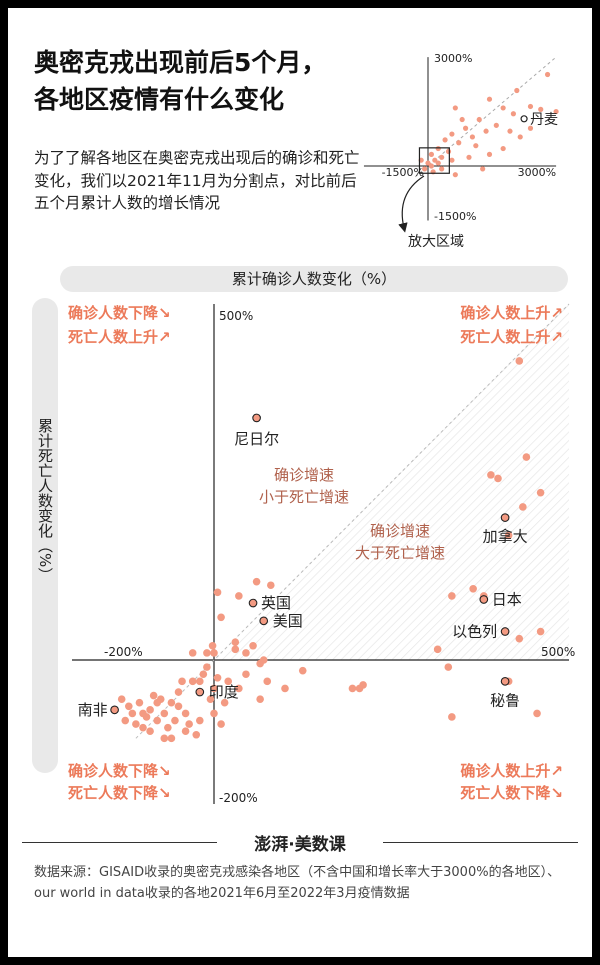  Describe the element at coordinates (507, 599) in the screenshot. I see `point-label: 日本` at that location.